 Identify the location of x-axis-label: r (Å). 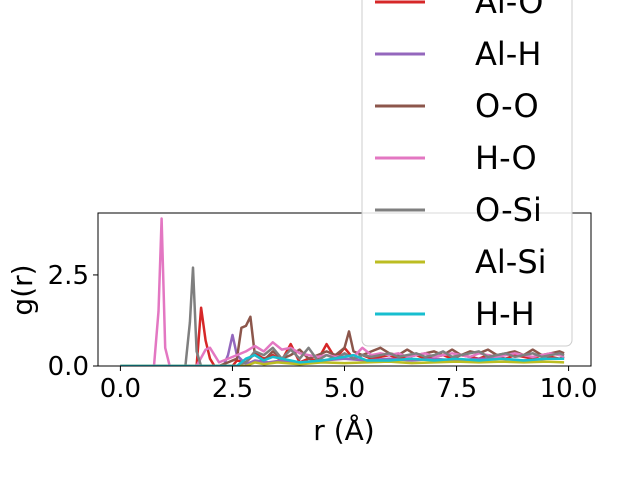
(343, 430).